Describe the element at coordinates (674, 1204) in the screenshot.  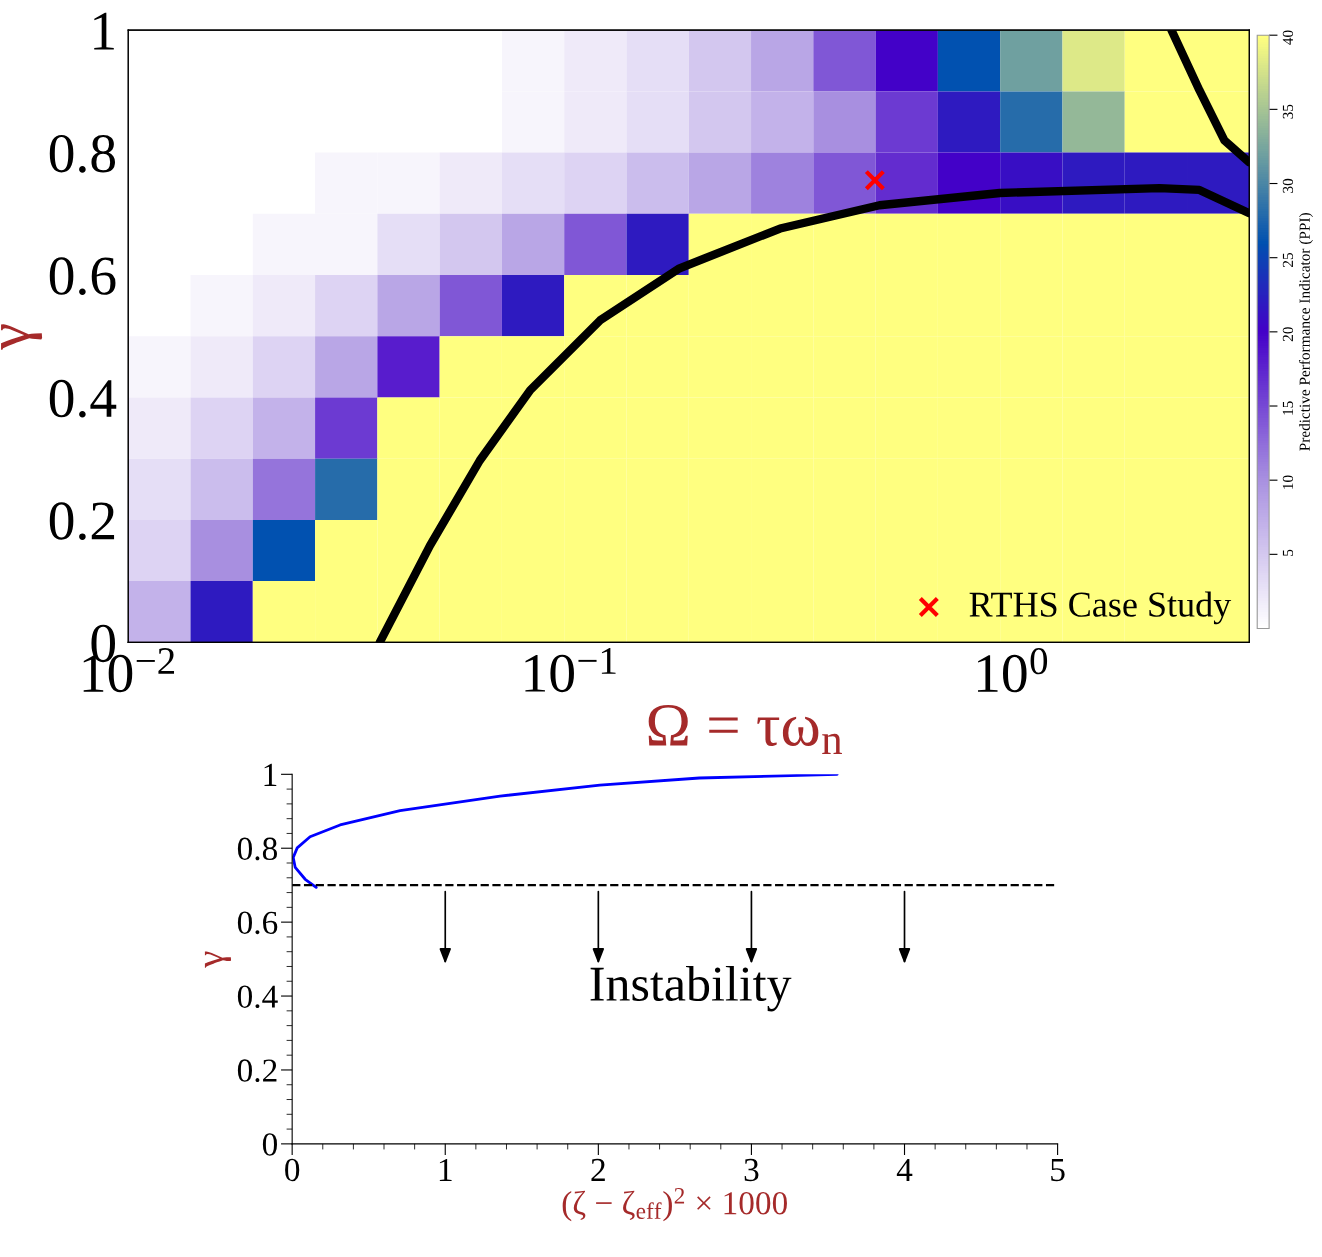
I see `x-axis-title: (ζ − ζ$_{eff}$)$^{2}$ × 1000` at that location.